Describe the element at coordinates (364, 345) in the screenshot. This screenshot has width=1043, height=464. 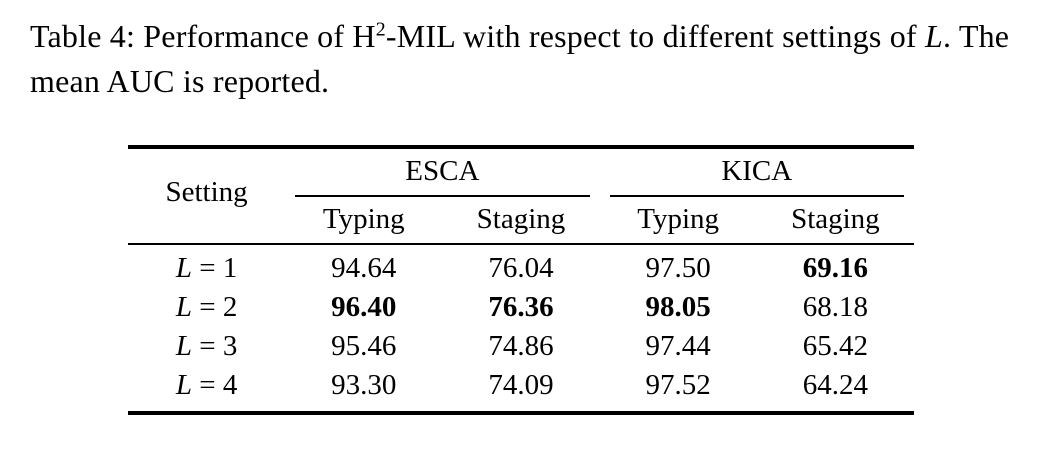
I see `value-cell: 95.46` at that location.